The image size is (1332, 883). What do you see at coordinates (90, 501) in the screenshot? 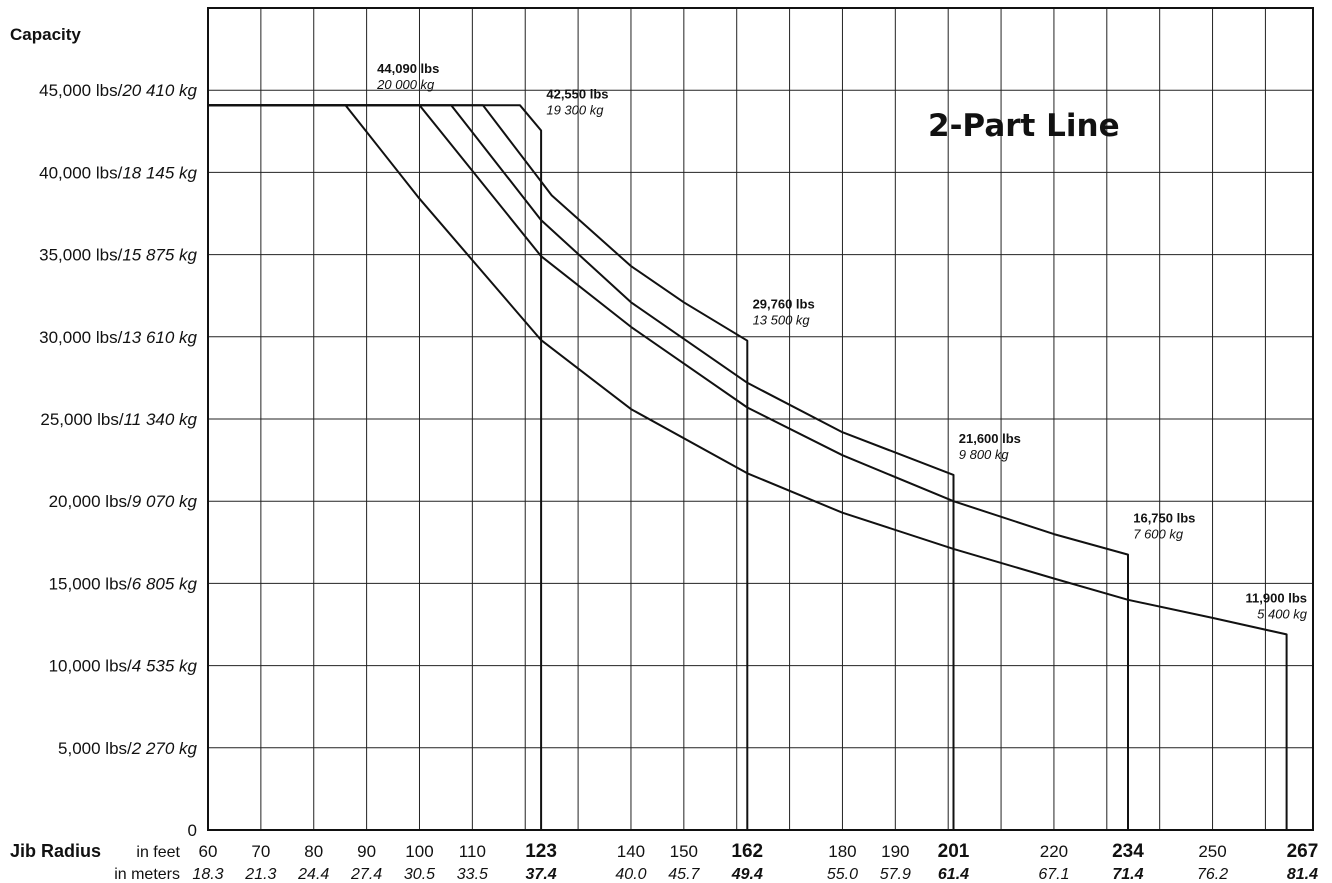
I see `y-tick-lbs: 20,000 lbs/` at bounding box center [90, 501].